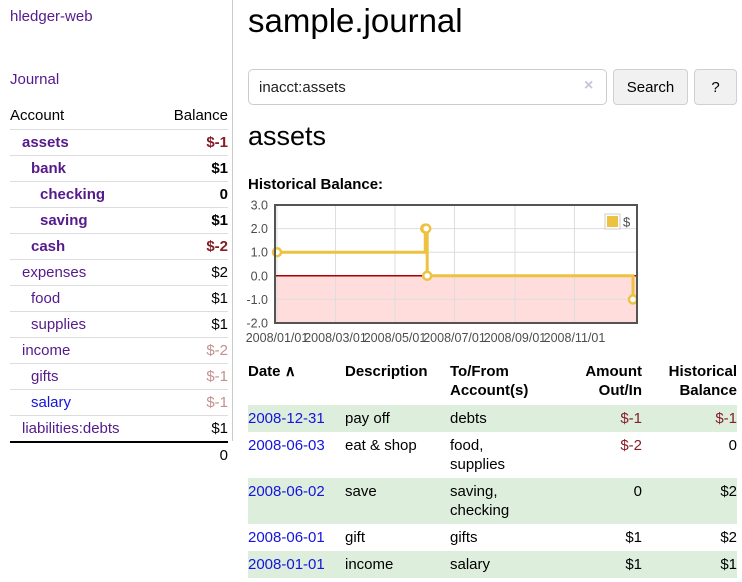 The width and height of the screenshot is (742, 582). What do you see at coordinates (316, 184) in the screenshot?
I see `chart-heading: Historical Balance:` at bounding box center [316, 184].